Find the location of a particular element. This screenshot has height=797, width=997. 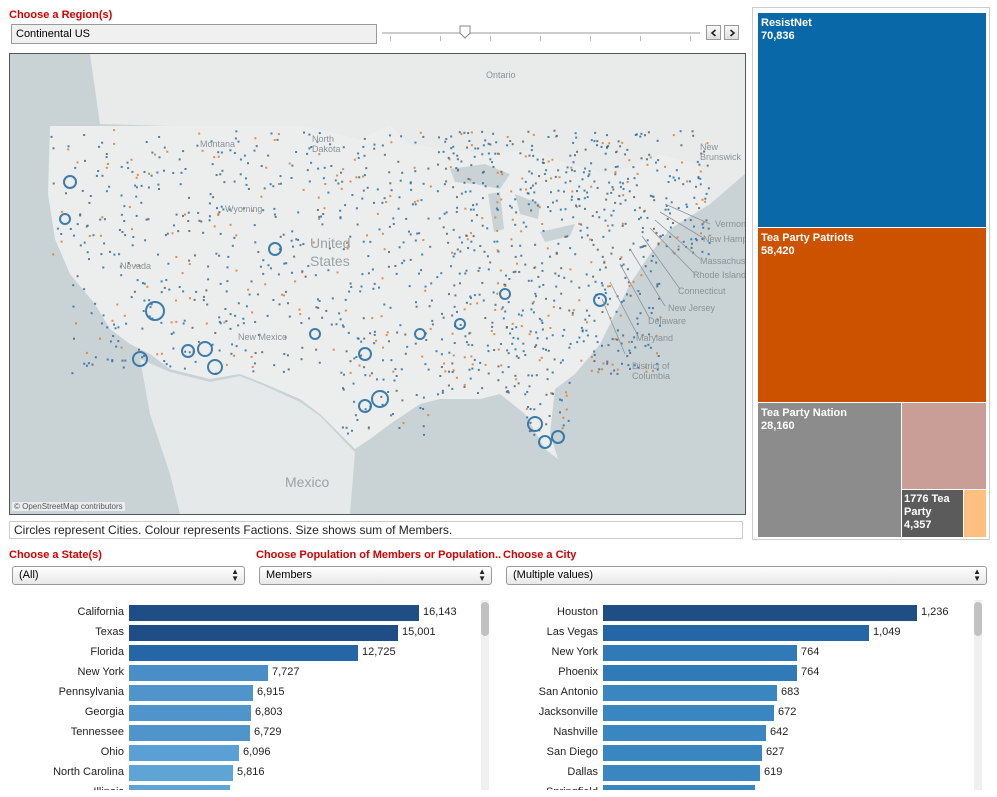

treemap-cell-small is located at coordinates (975, 513).